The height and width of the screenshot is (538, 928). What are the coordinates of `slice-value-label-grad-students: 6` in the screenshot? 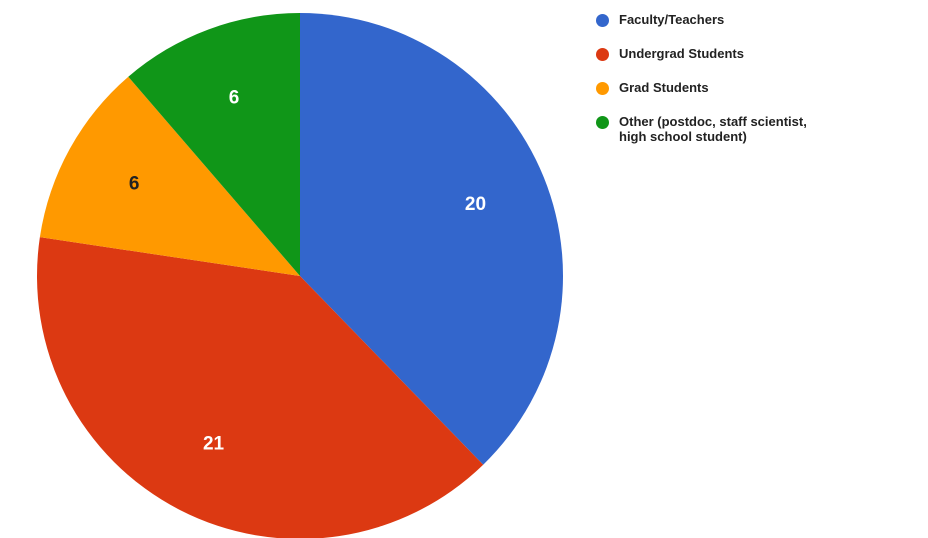 It's located at (134, 184).